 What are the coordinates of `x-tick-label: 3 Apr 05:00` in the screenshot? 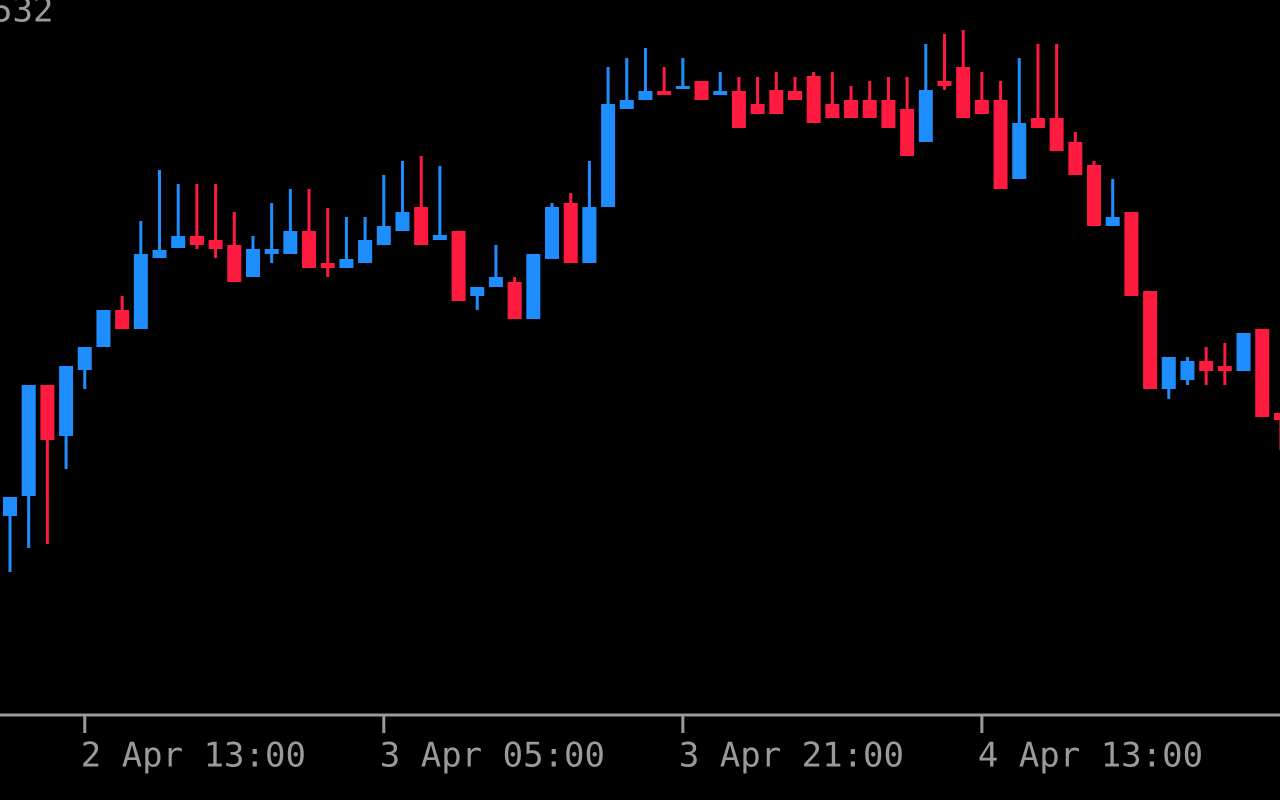 It's located at (492, 756).